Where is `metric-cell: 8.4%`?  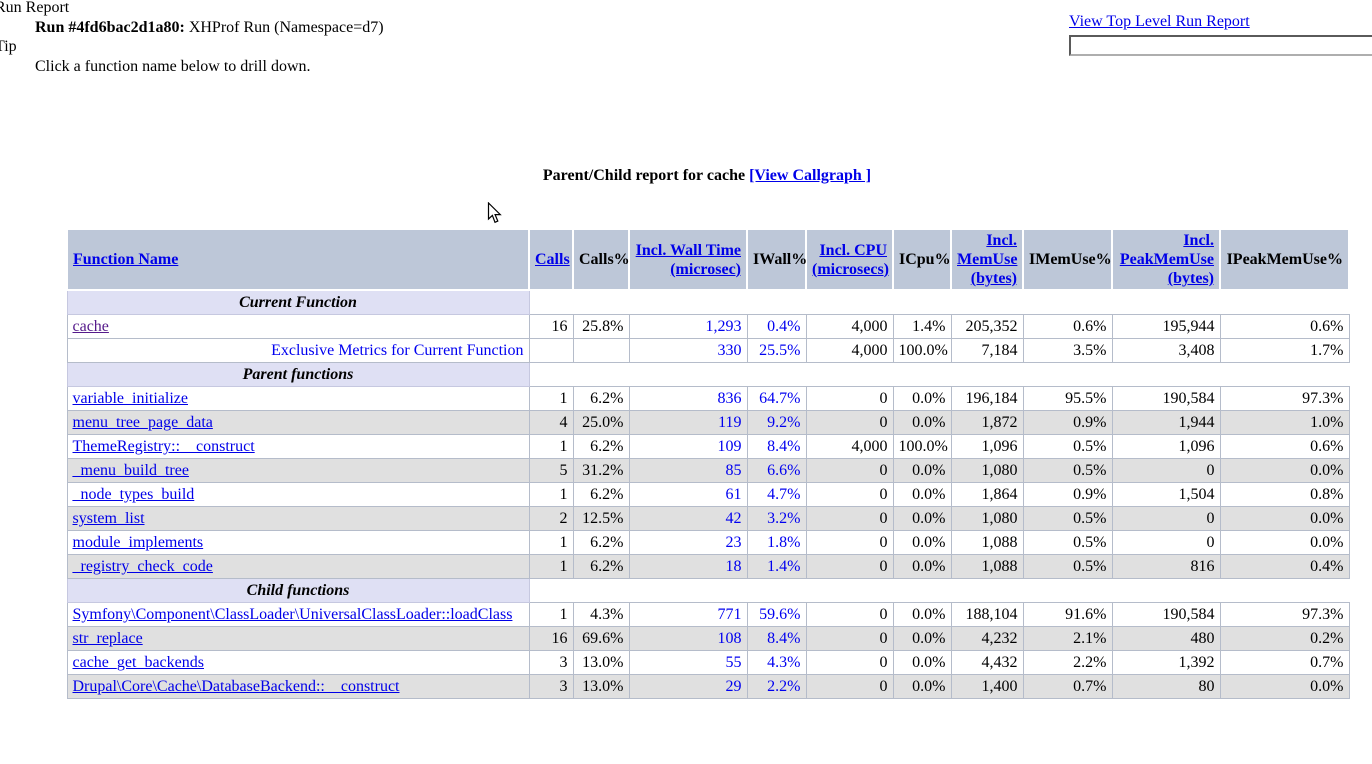
metric-cell: 8.4% is located at coordinates (776, 638).